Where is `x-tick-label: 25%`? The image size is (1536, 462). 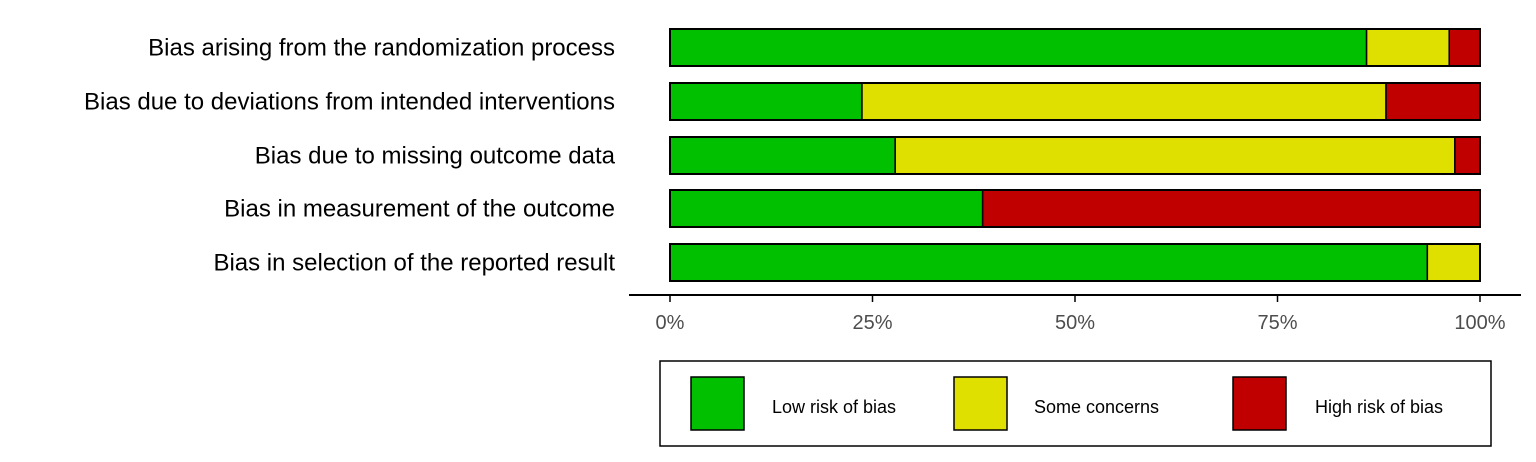 x-tick-label: 25% is located at coordinates (872, 323).